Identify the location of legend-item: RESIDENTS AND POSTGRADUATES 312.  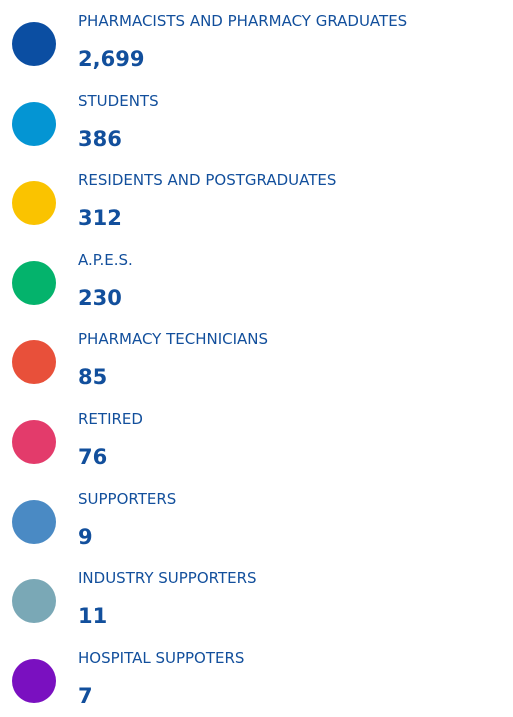
(256, 199).